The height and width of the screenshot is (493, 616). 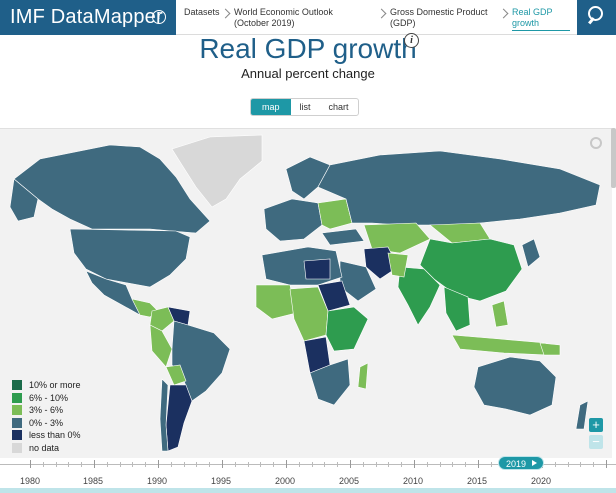 What do you see at coordinates (24, 200) in the screenshot?
I see `region-alaska` at bounding box center [24, 200].